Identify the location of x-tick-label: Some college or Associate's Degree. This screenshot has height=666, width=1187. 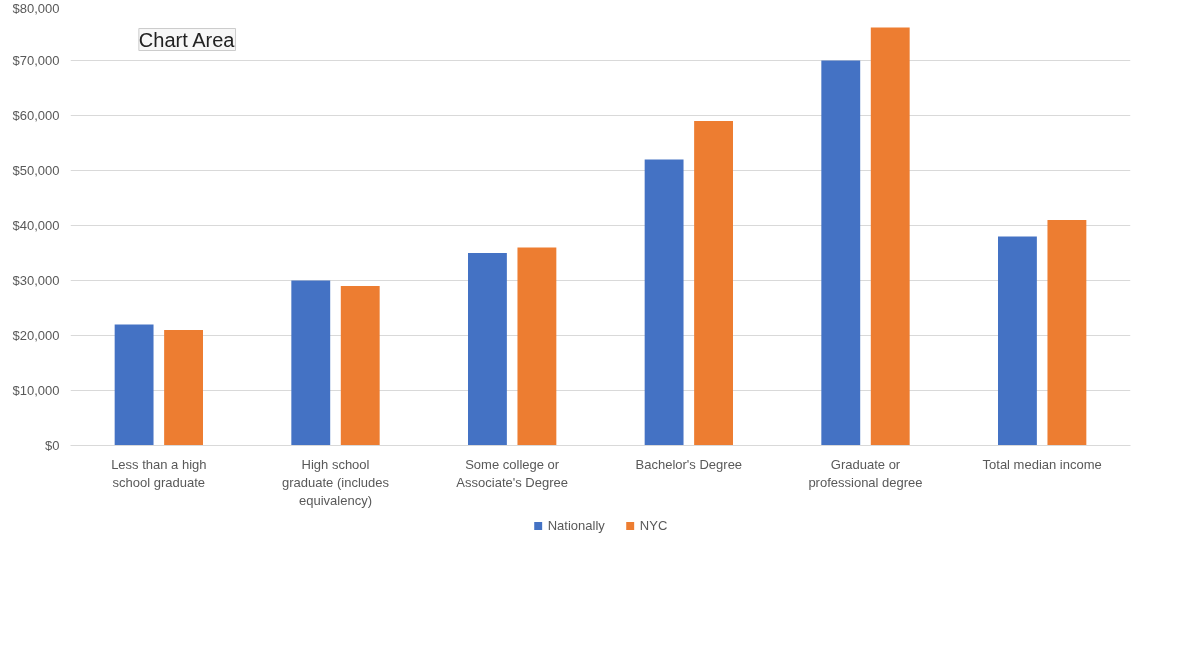
(512, 473).